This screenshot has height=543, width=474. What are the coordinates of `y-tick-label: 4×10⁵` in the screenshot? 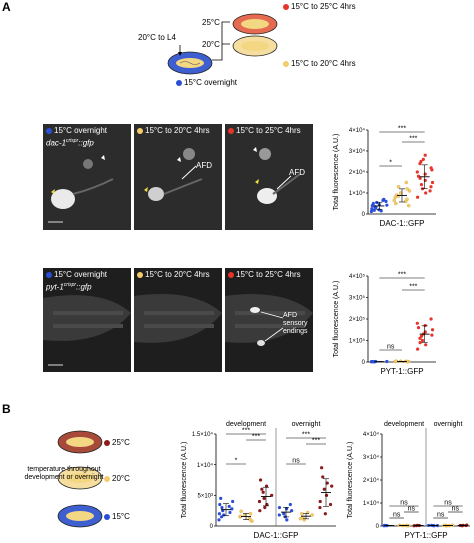 It's located at (357, 276).